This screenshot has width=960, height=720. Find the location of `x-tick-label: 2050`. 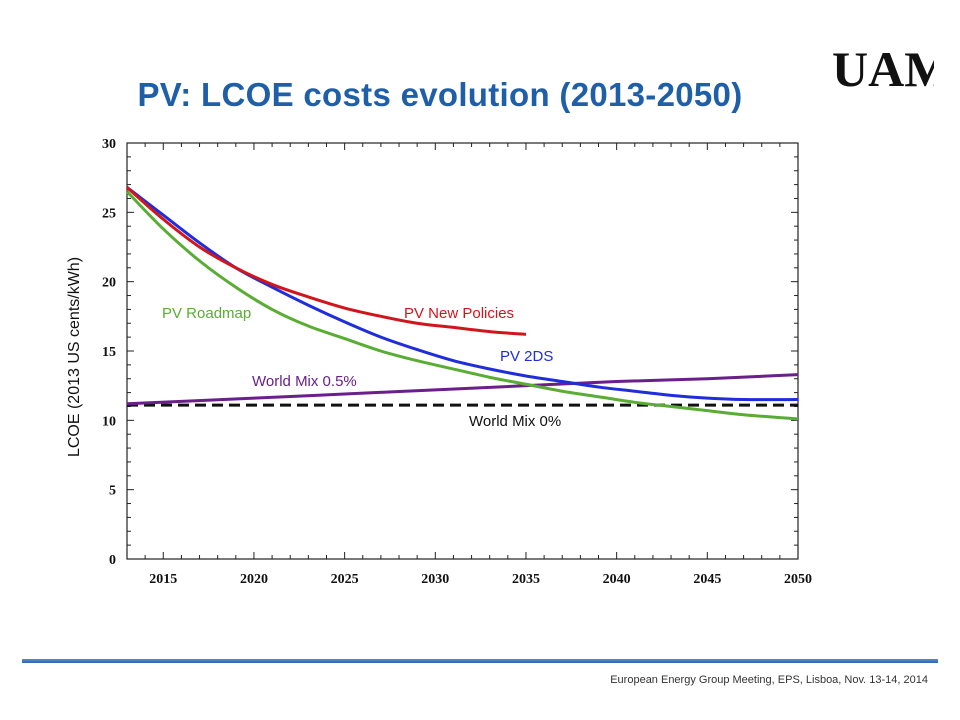

x-tick-label: 2050 is located at coordinates (798, 579).